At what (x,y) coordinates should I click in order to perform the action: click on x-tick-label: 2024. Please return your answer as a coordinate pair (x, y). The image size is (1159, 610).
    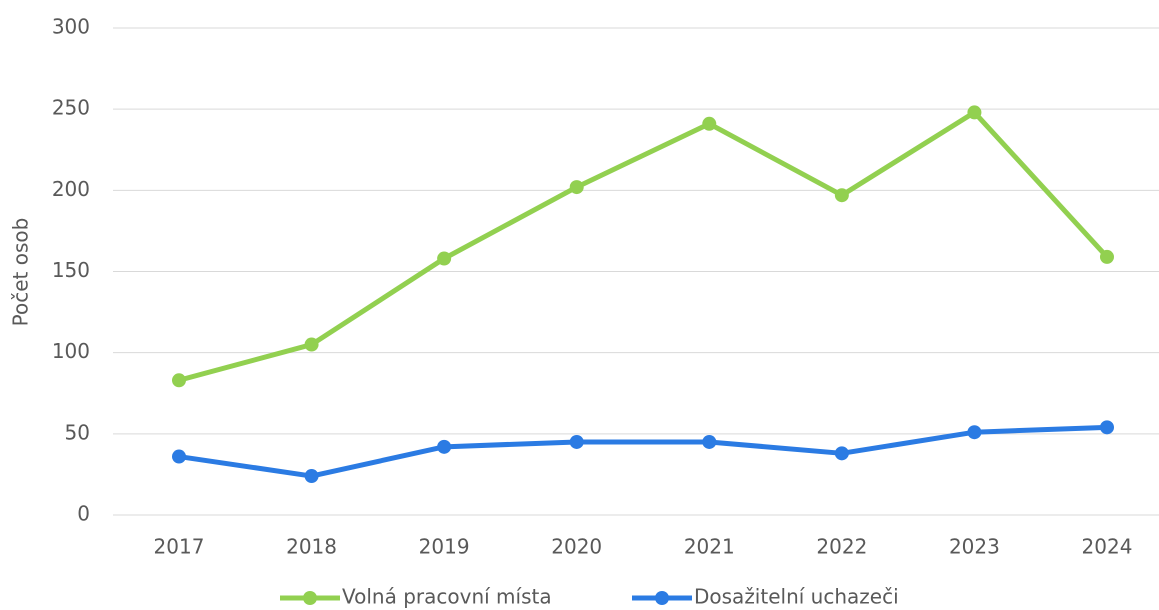
    Looking at the image, I should click on (1107, 547).